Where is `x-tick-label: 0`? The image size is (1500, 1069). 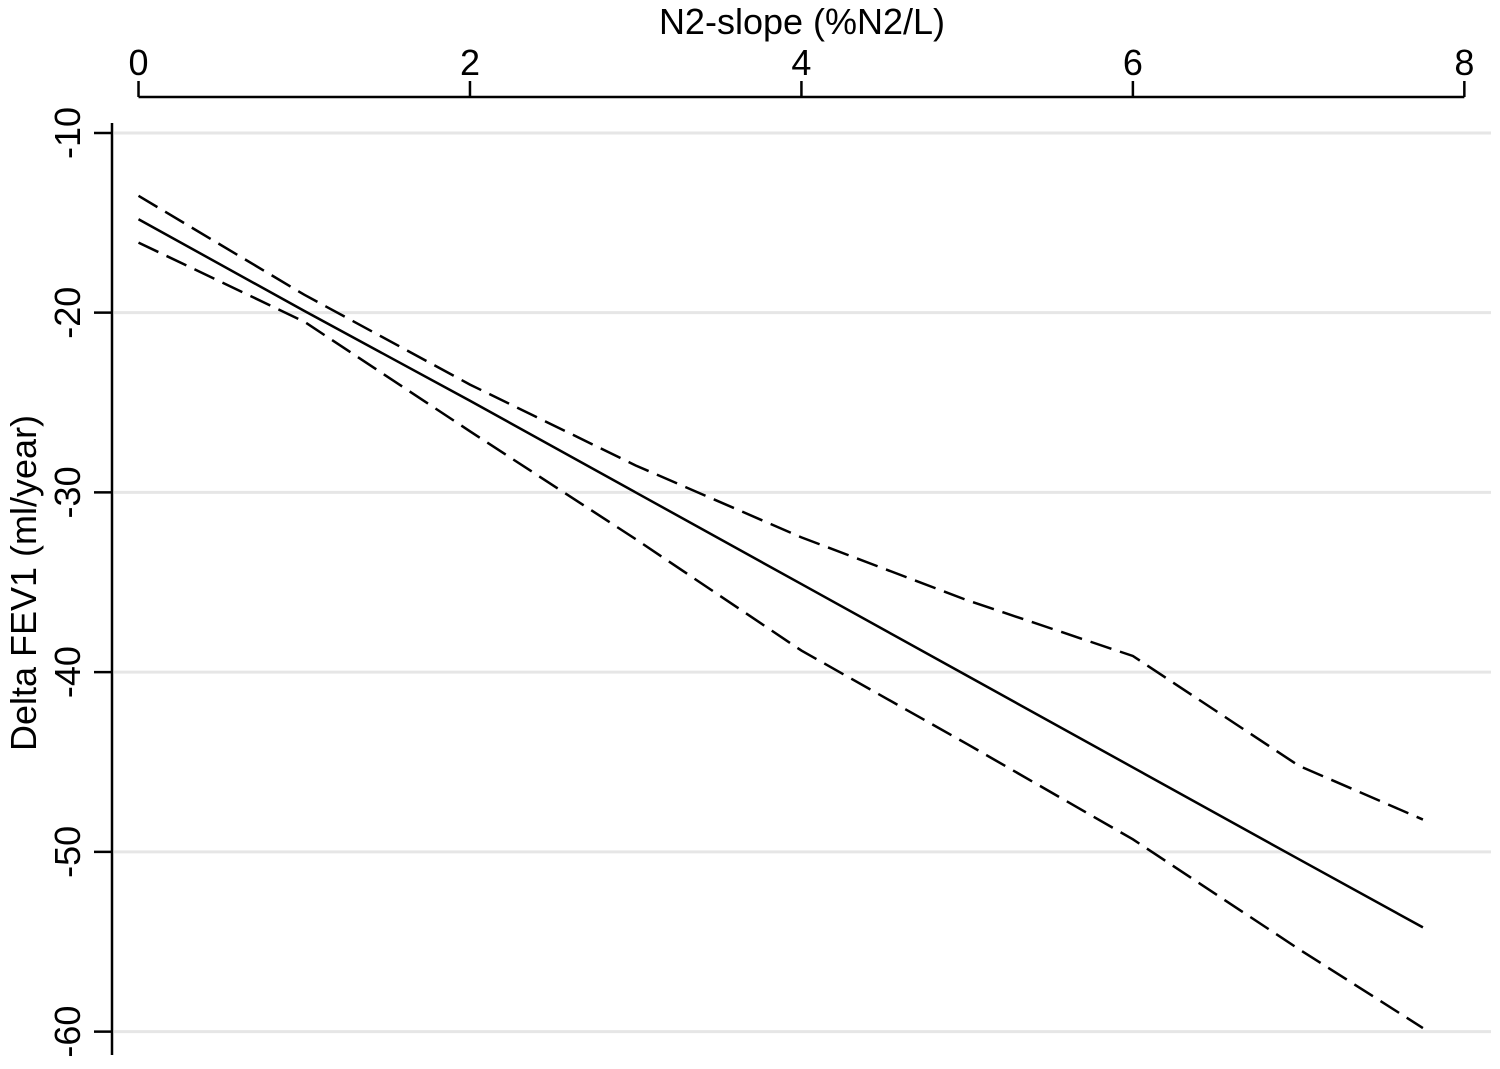 x-tick-label: 0 is located at coordinates (139, 62).